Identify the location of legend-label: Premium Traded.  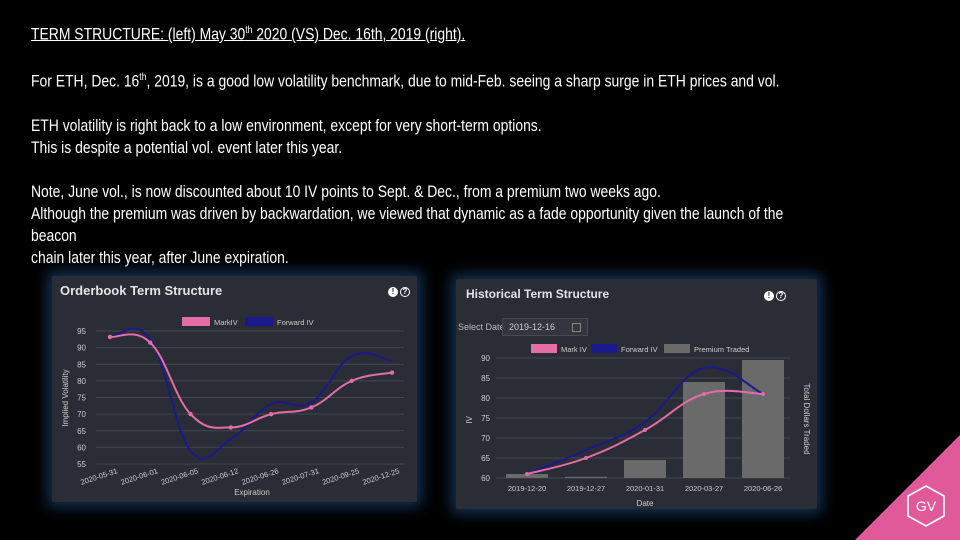
(721, 349).